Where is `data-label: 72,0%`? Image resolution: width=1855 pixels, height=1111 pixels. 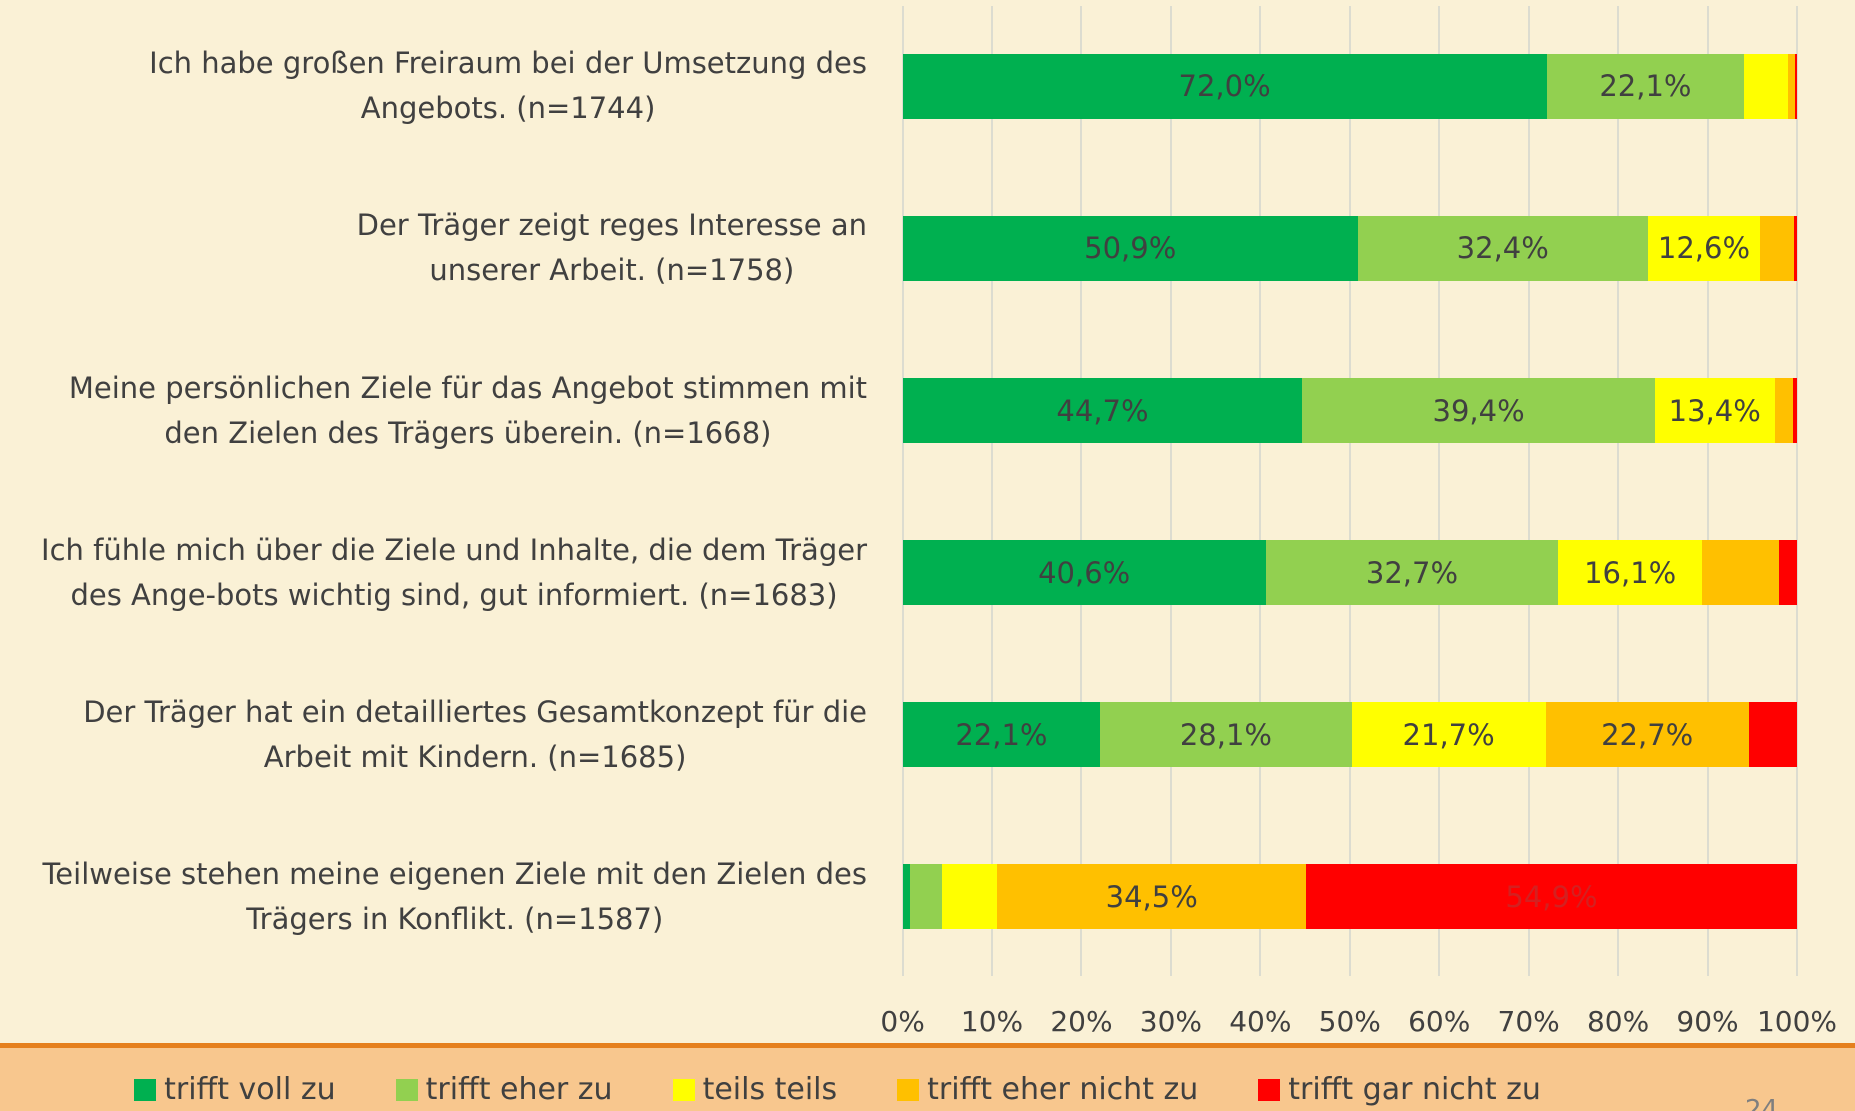 data-label: 72,0% is located at coordinates (1224, 86).